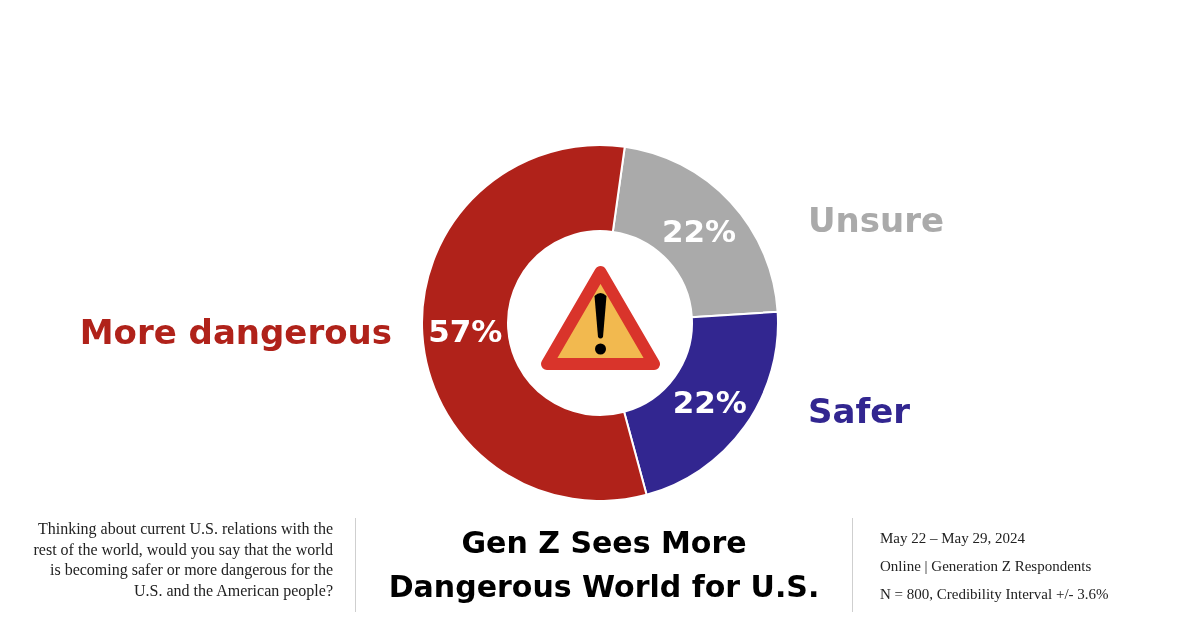 This screenshot has height=623, width=1200. I want to click on slice-label: More dangerous, so click(235, 332).